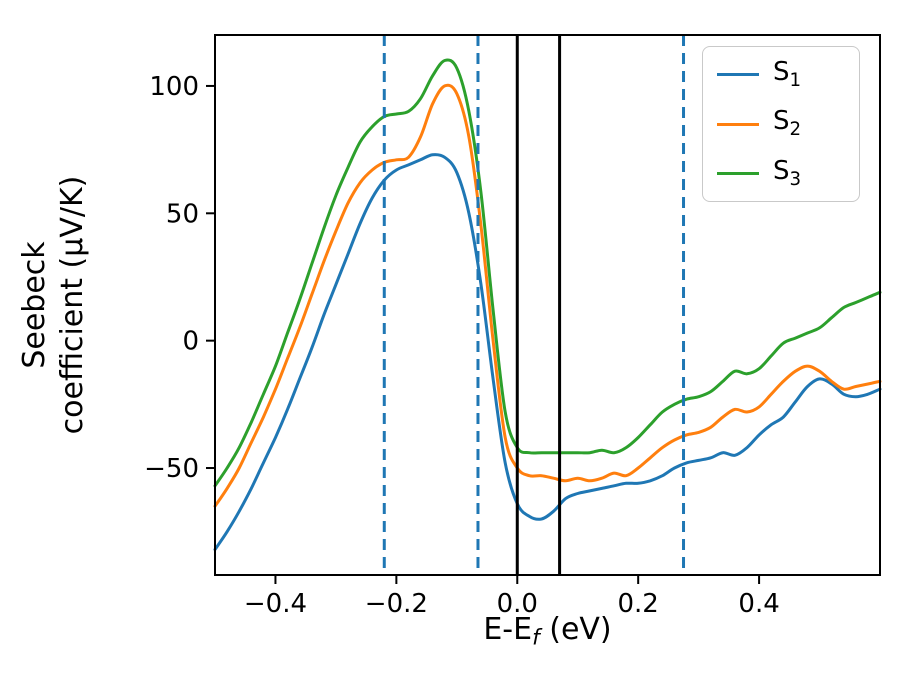 Image resolution: width=900 pixels, height=700 pixels. Describe the element at coordinates (738, 75) in the screenshot. I see `legend-line-s1` at that location.